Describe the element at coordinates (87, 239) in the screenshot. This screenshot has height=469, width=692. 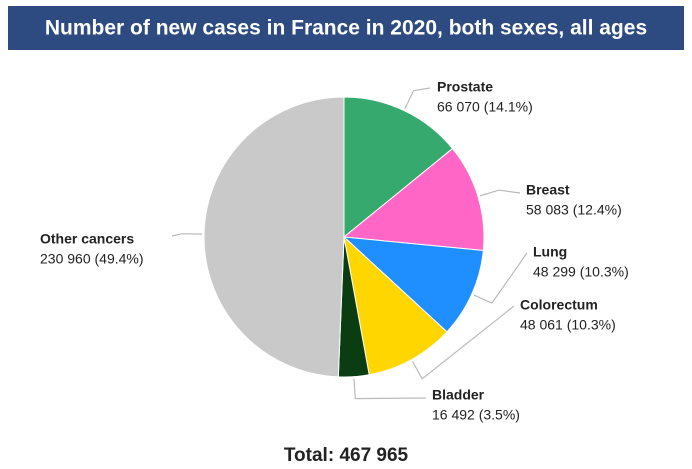
I see `slice-name: Other cancers` at that location.